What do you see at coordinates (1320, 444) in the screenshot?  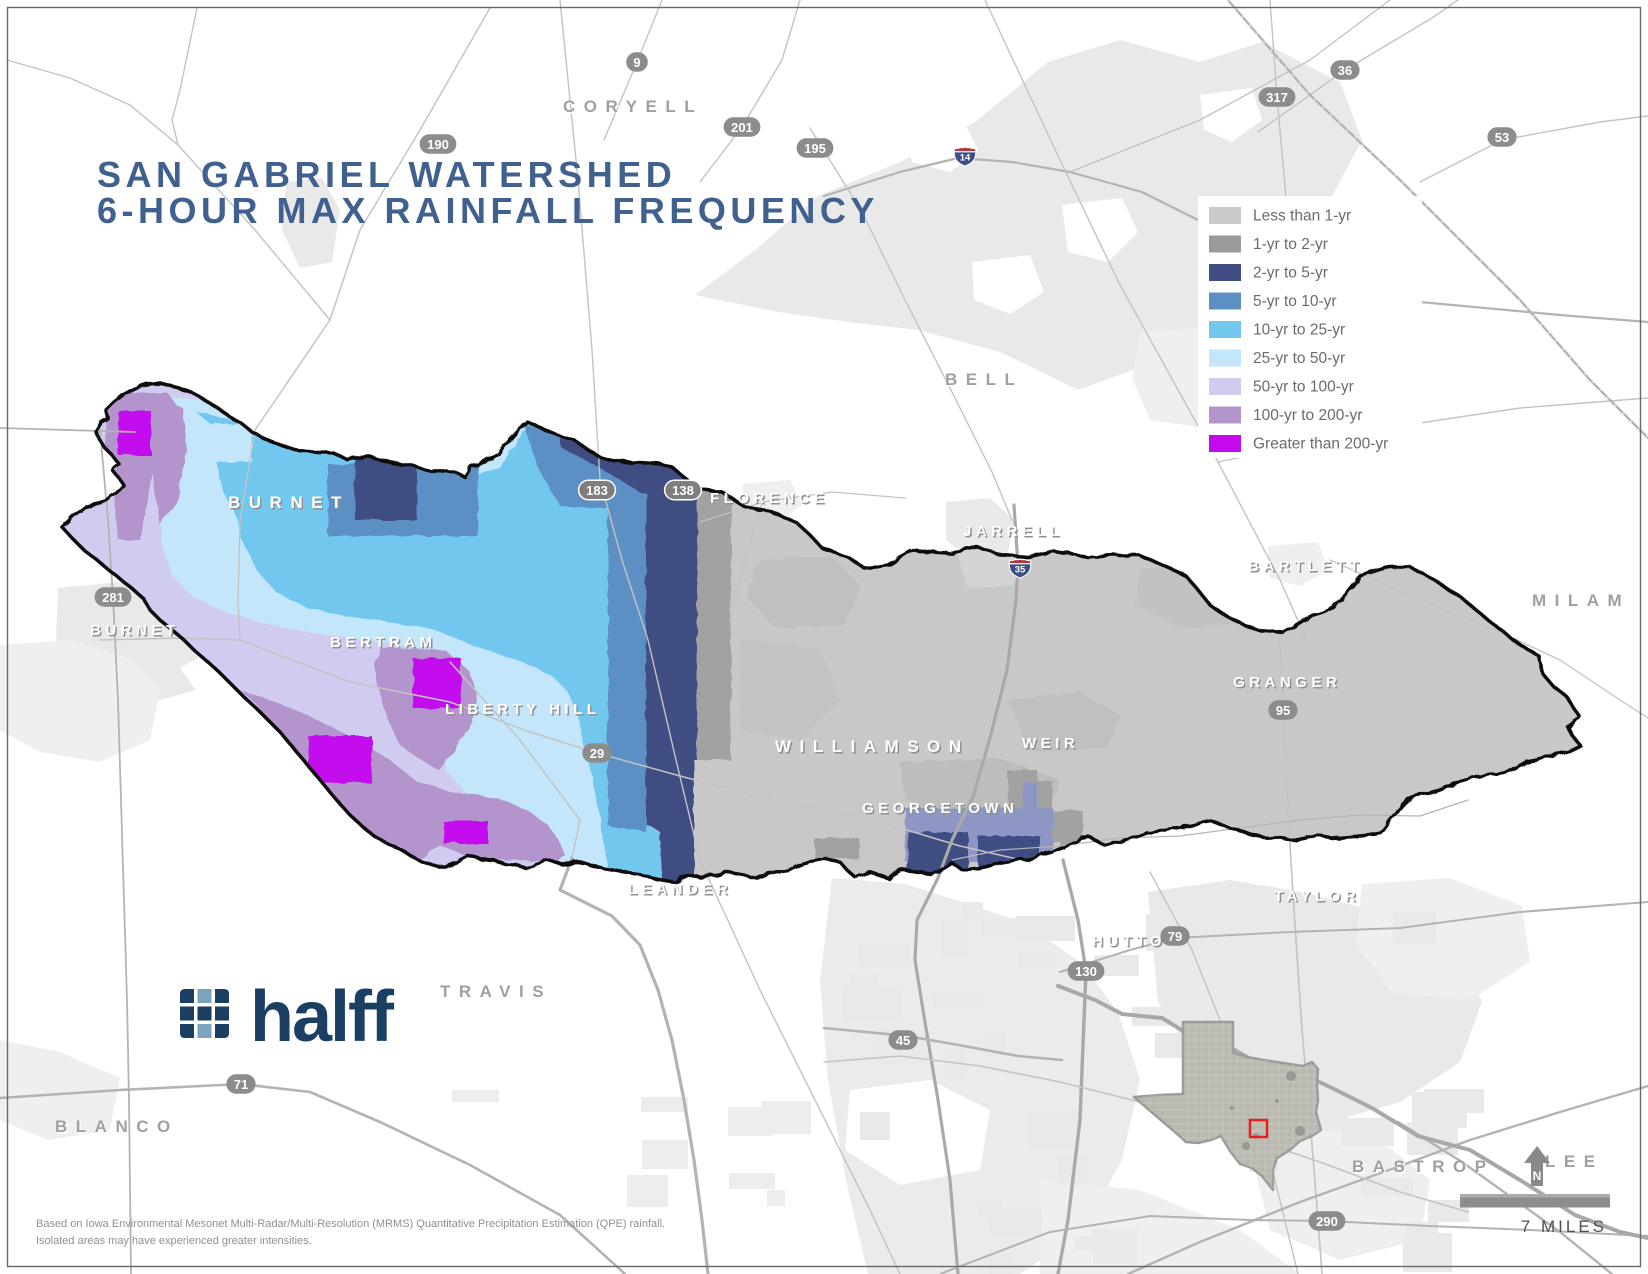 I see `svg-text: Greater than 200-yr` at bounding box center [1320, 444].